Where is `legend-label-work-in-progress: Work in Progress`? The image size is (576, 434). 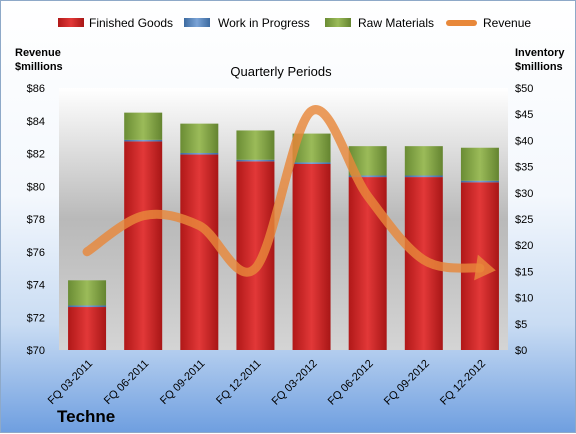 legend-label-work-in-progress: Work in Progress is located at coordinates (264, 23).